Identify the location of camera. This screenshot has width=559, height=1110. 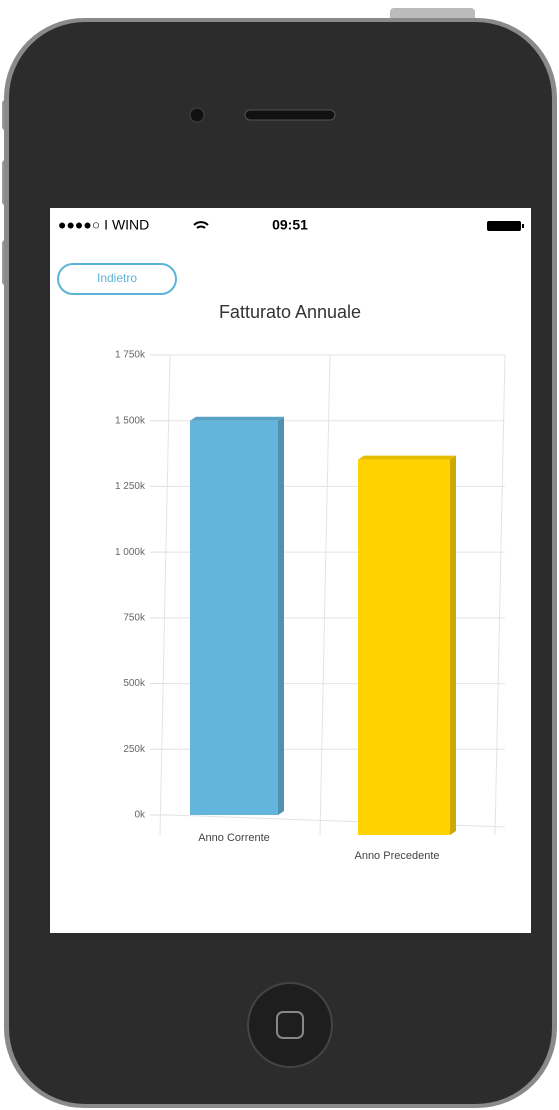
(197, 115).